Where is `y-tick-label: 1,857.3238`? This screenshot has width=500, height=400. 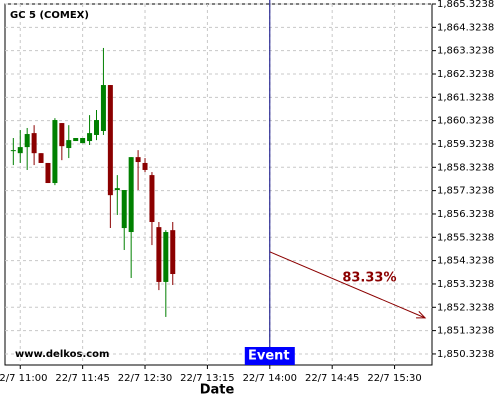 y-tick-label: 1,857.3238 is located at coordinates (465, 191).